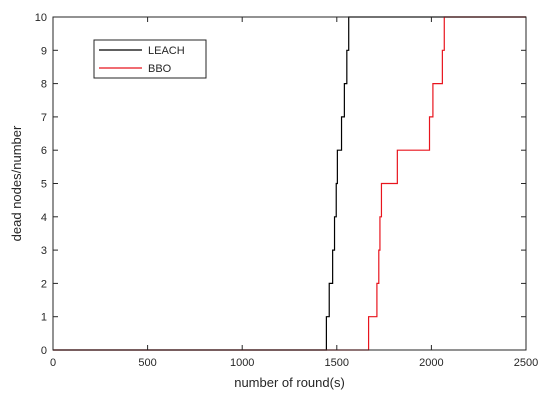  I want to click on x-tick-label: 500, so click(147, 363).